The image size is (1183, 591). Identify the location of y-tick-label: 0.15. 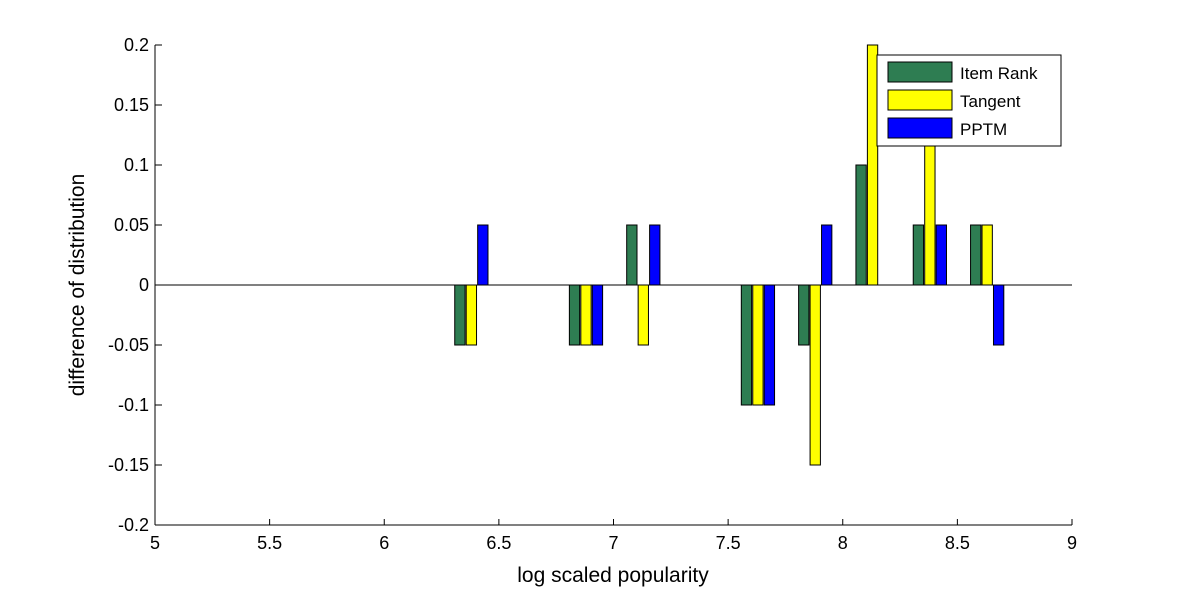
(131, 105).